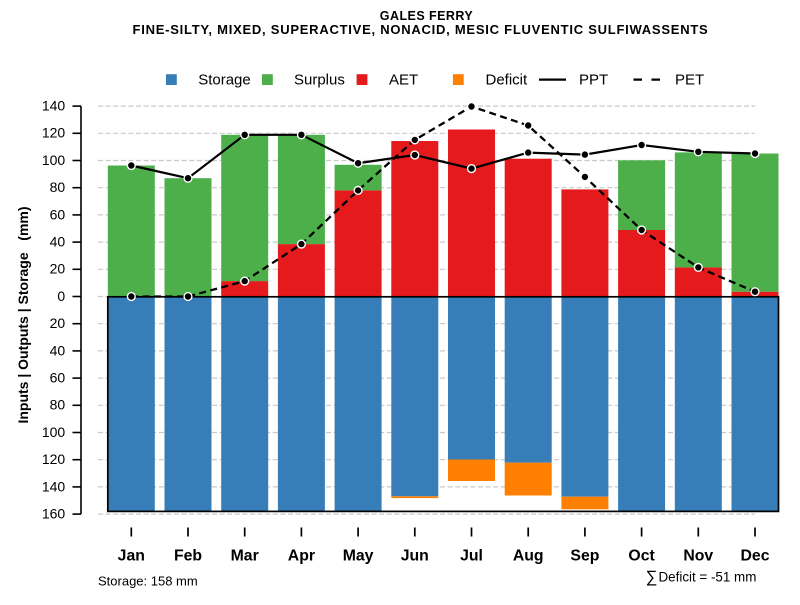  What do you see at coordinates (584, 555) in the screenshot?
I see `svg-text: Sep` at bounding box center [584, 555].